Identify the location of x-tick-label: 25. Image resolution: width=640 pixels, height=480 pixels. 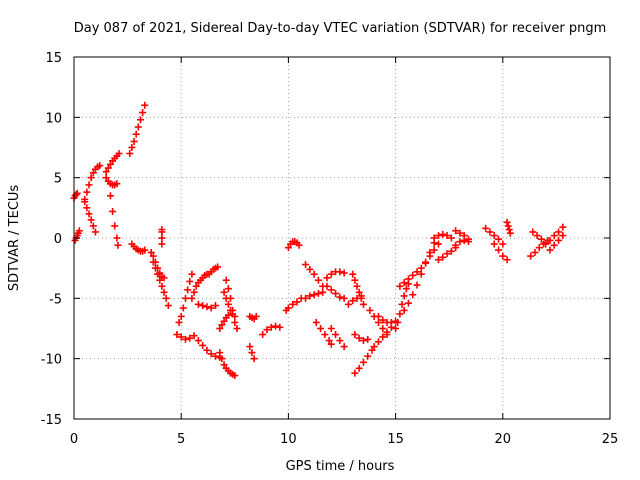
(610, 439).